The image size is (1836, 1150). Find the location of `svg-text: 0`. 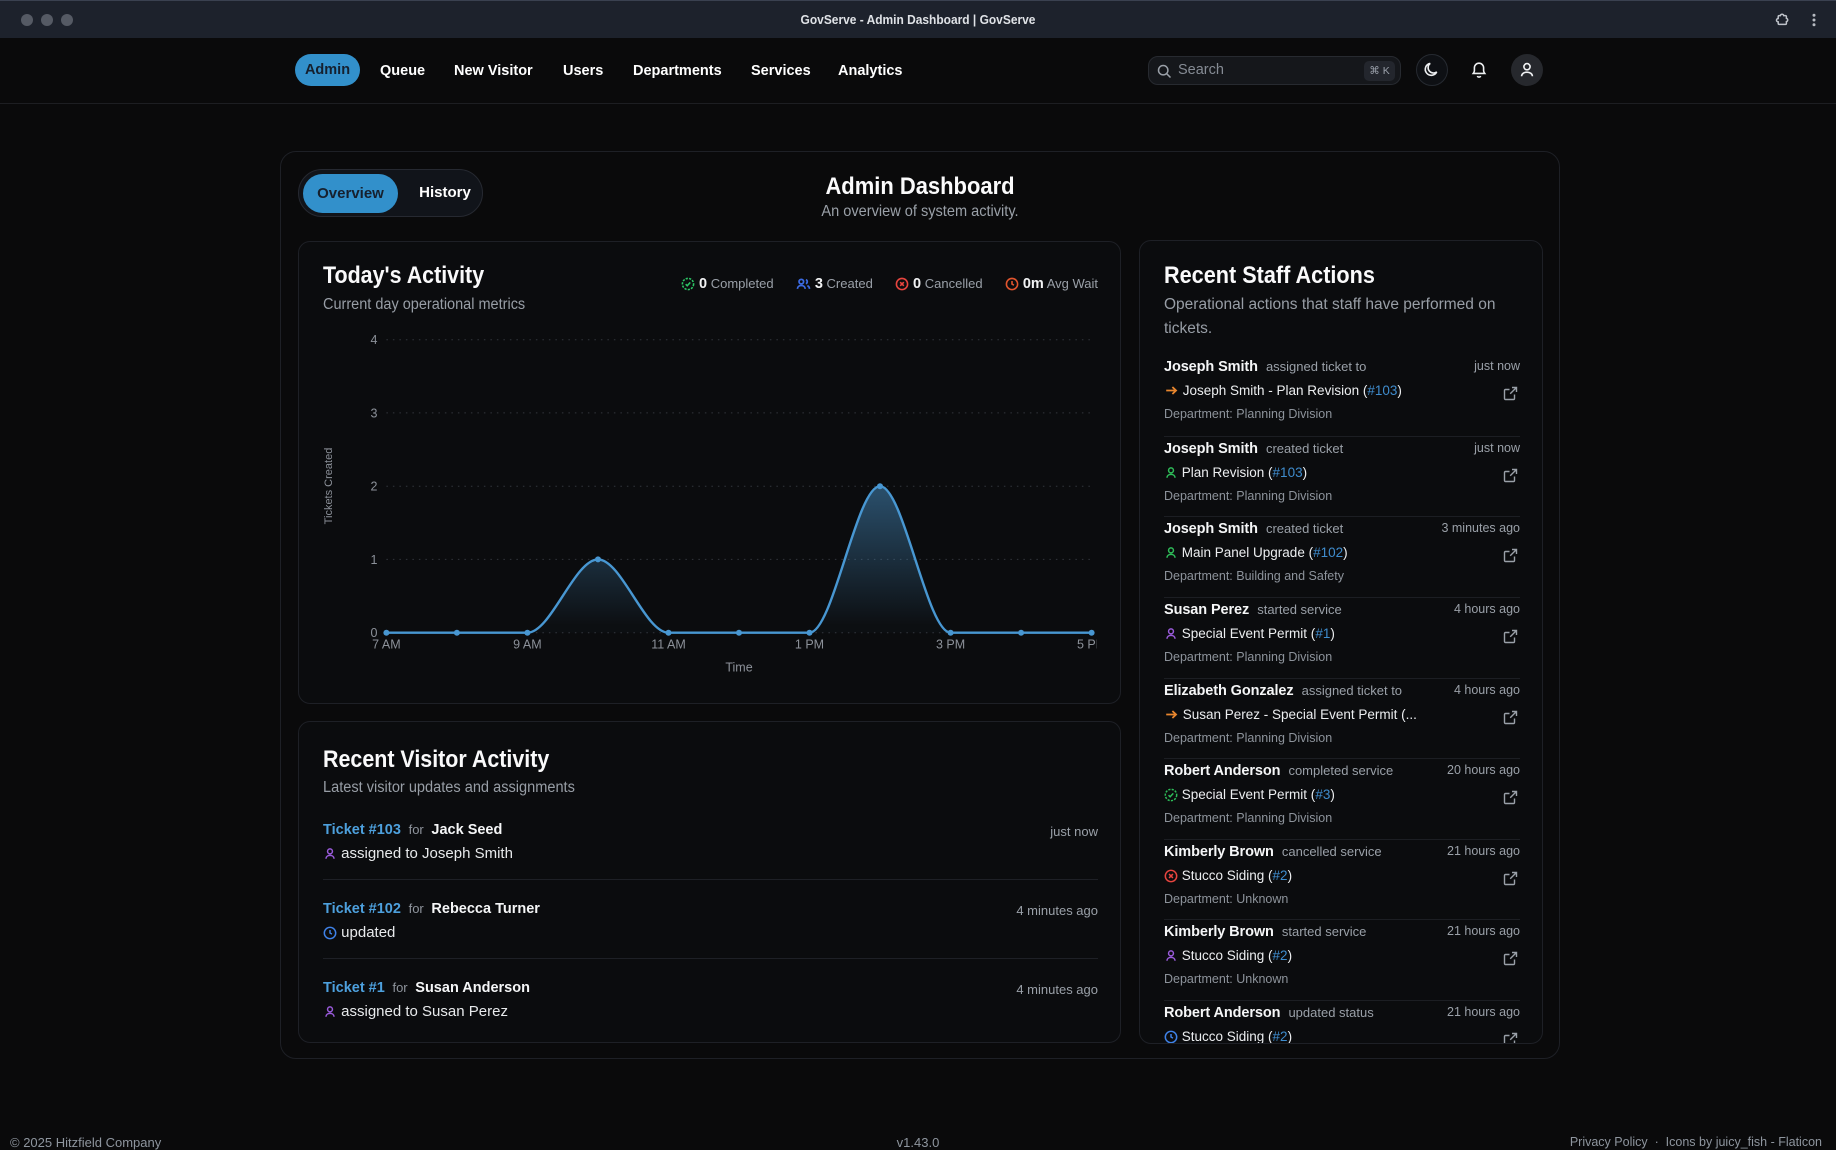

svg-text: 0 is located at coordinates (373, 633).